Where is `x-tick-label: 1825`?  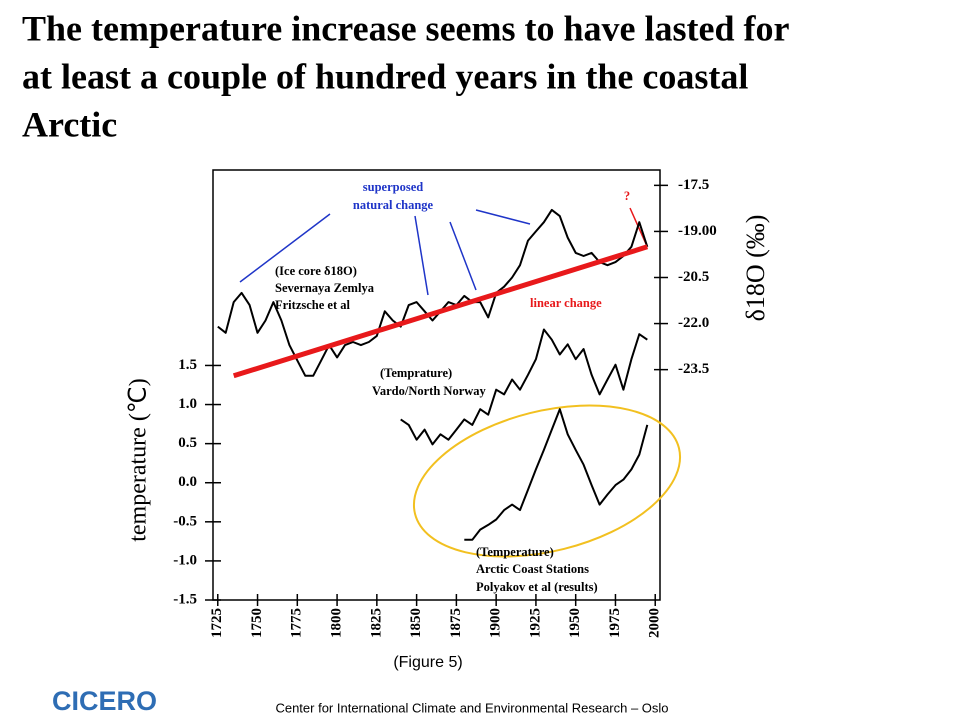
x-tick-label: 1825 is located at coordinates (376, 623).